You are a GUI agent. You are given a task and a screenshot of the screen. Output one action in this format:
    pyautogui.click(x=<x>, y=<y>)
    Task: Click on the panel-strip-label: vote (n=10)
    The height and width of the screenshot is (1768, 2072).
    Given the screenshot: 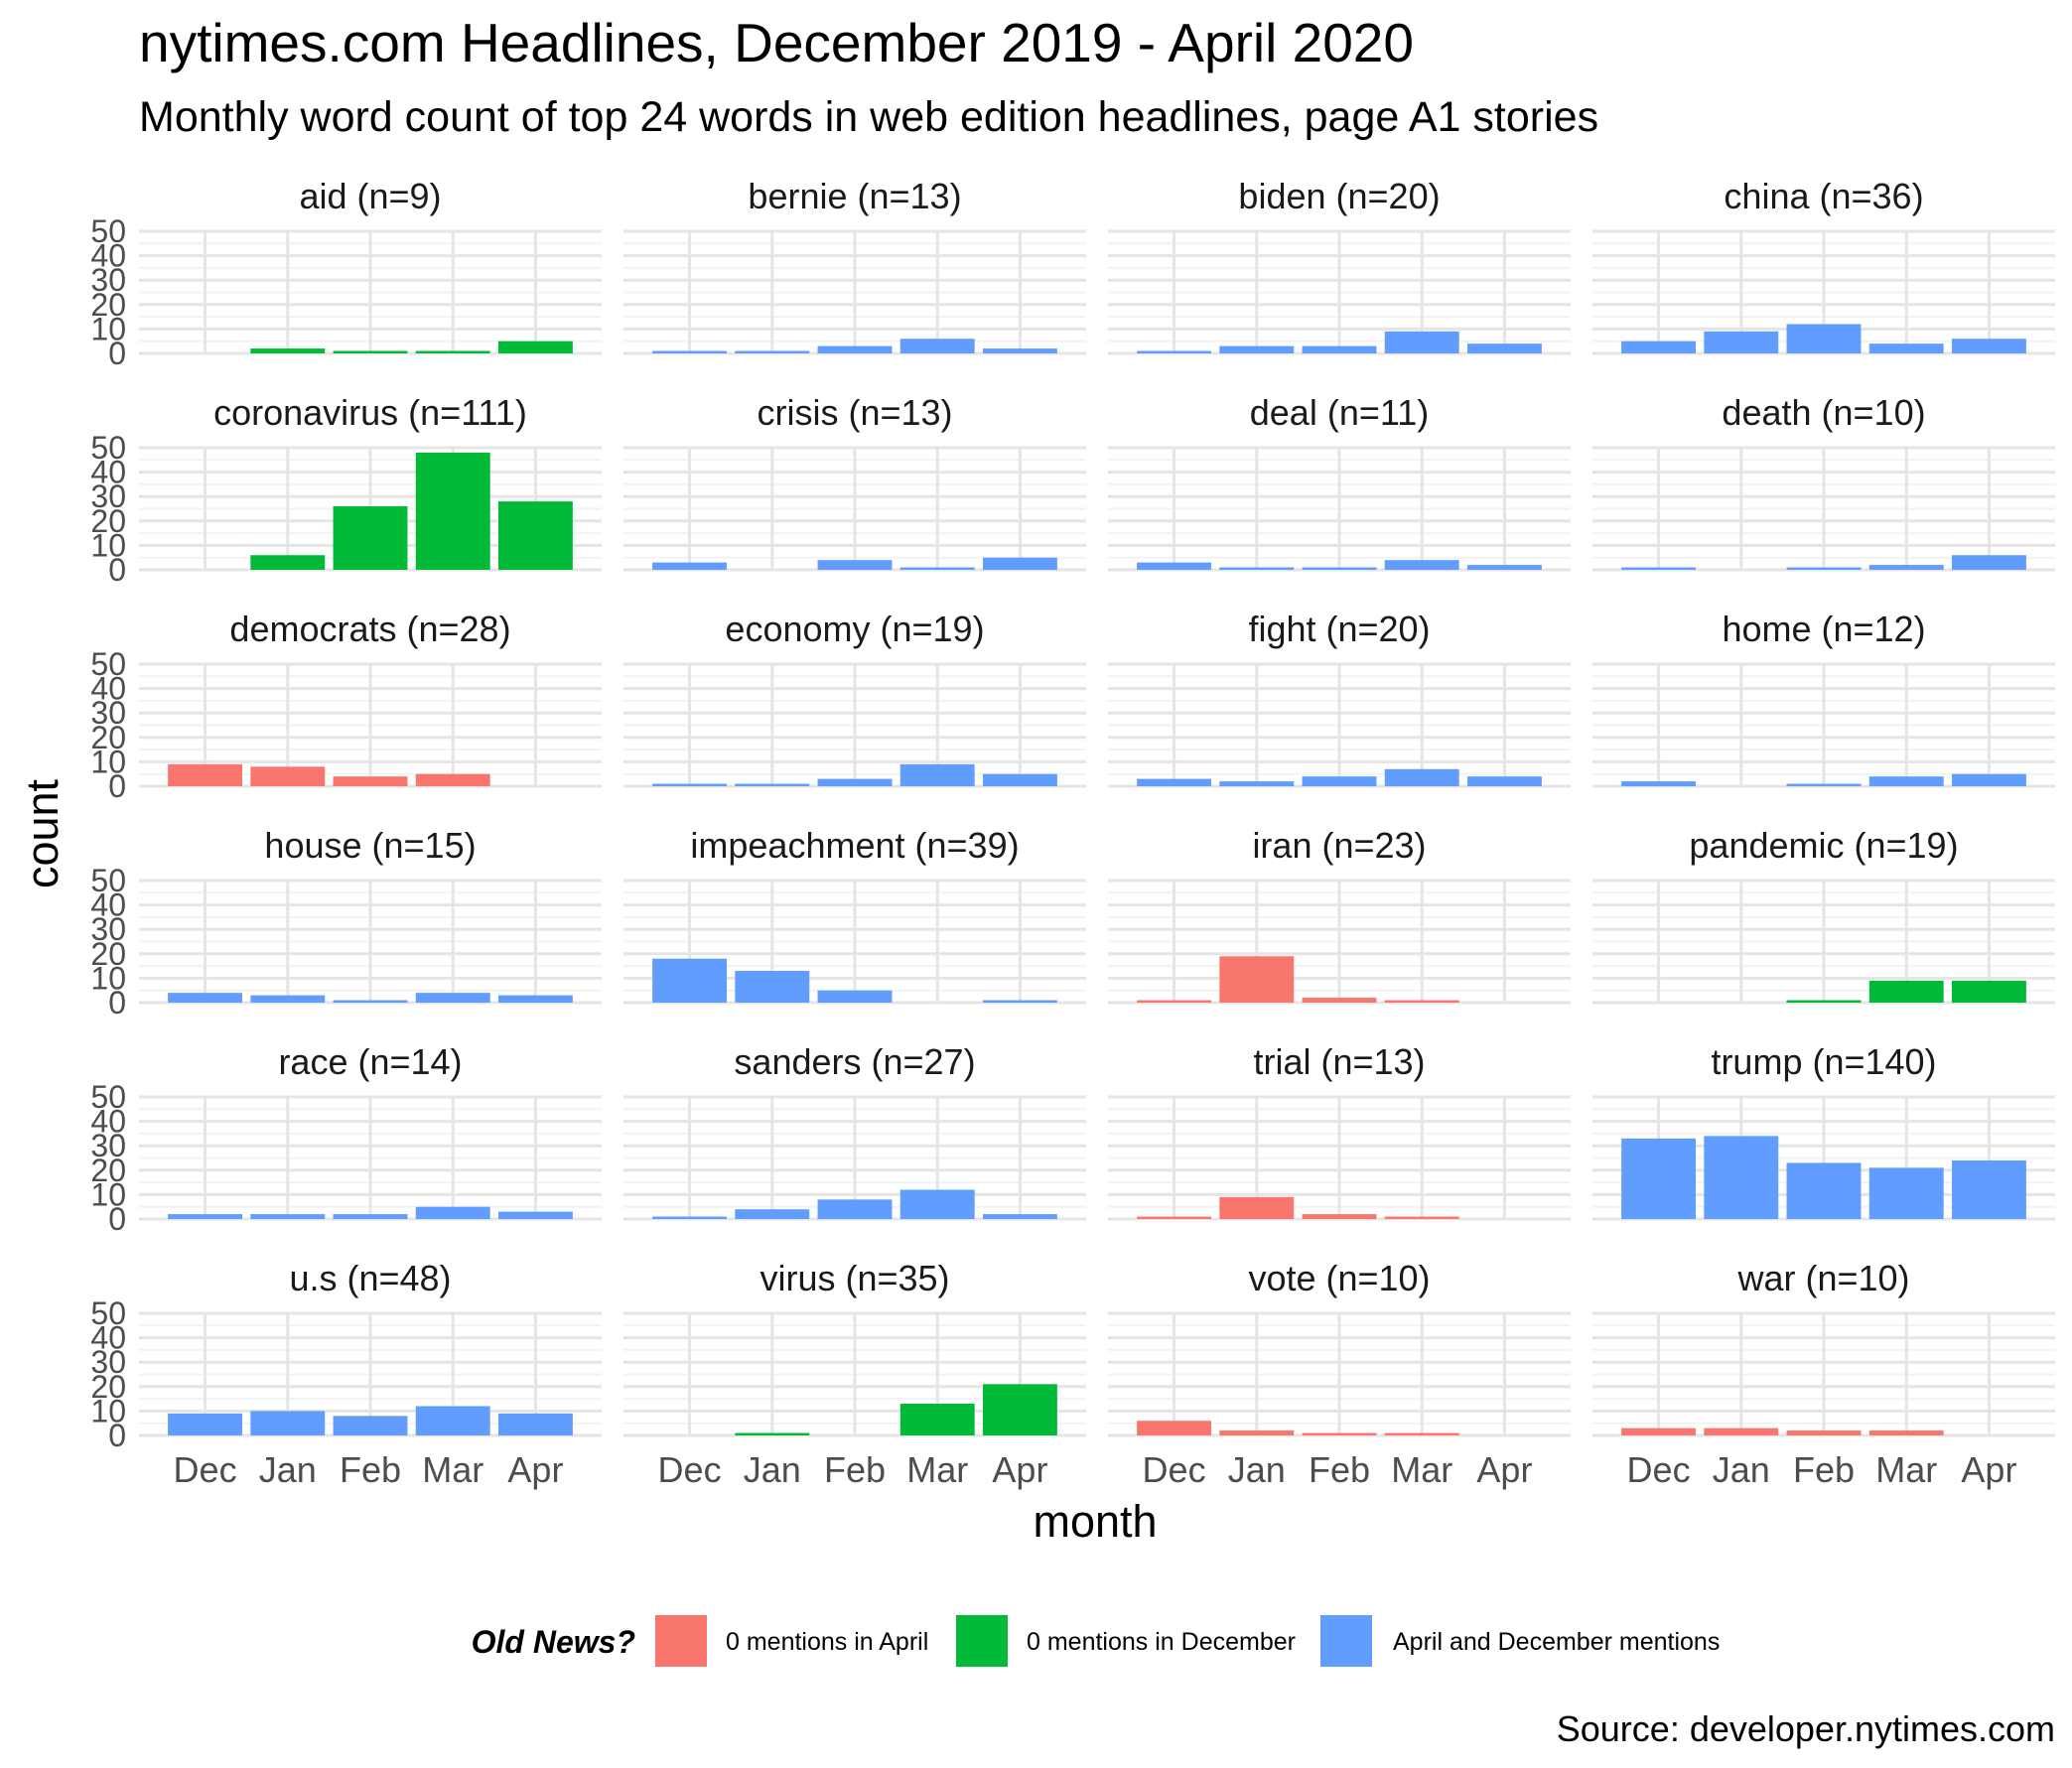 What is the action you would take?
    pyautogui.click(x=1339, y=1278)
    